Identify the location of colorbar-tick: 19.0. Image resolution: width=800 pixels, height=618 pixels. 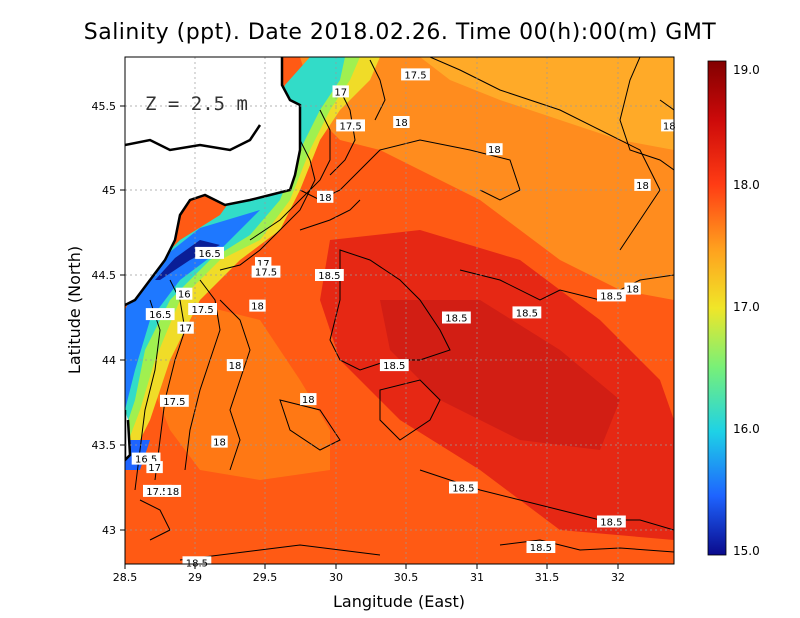
(746, 70).